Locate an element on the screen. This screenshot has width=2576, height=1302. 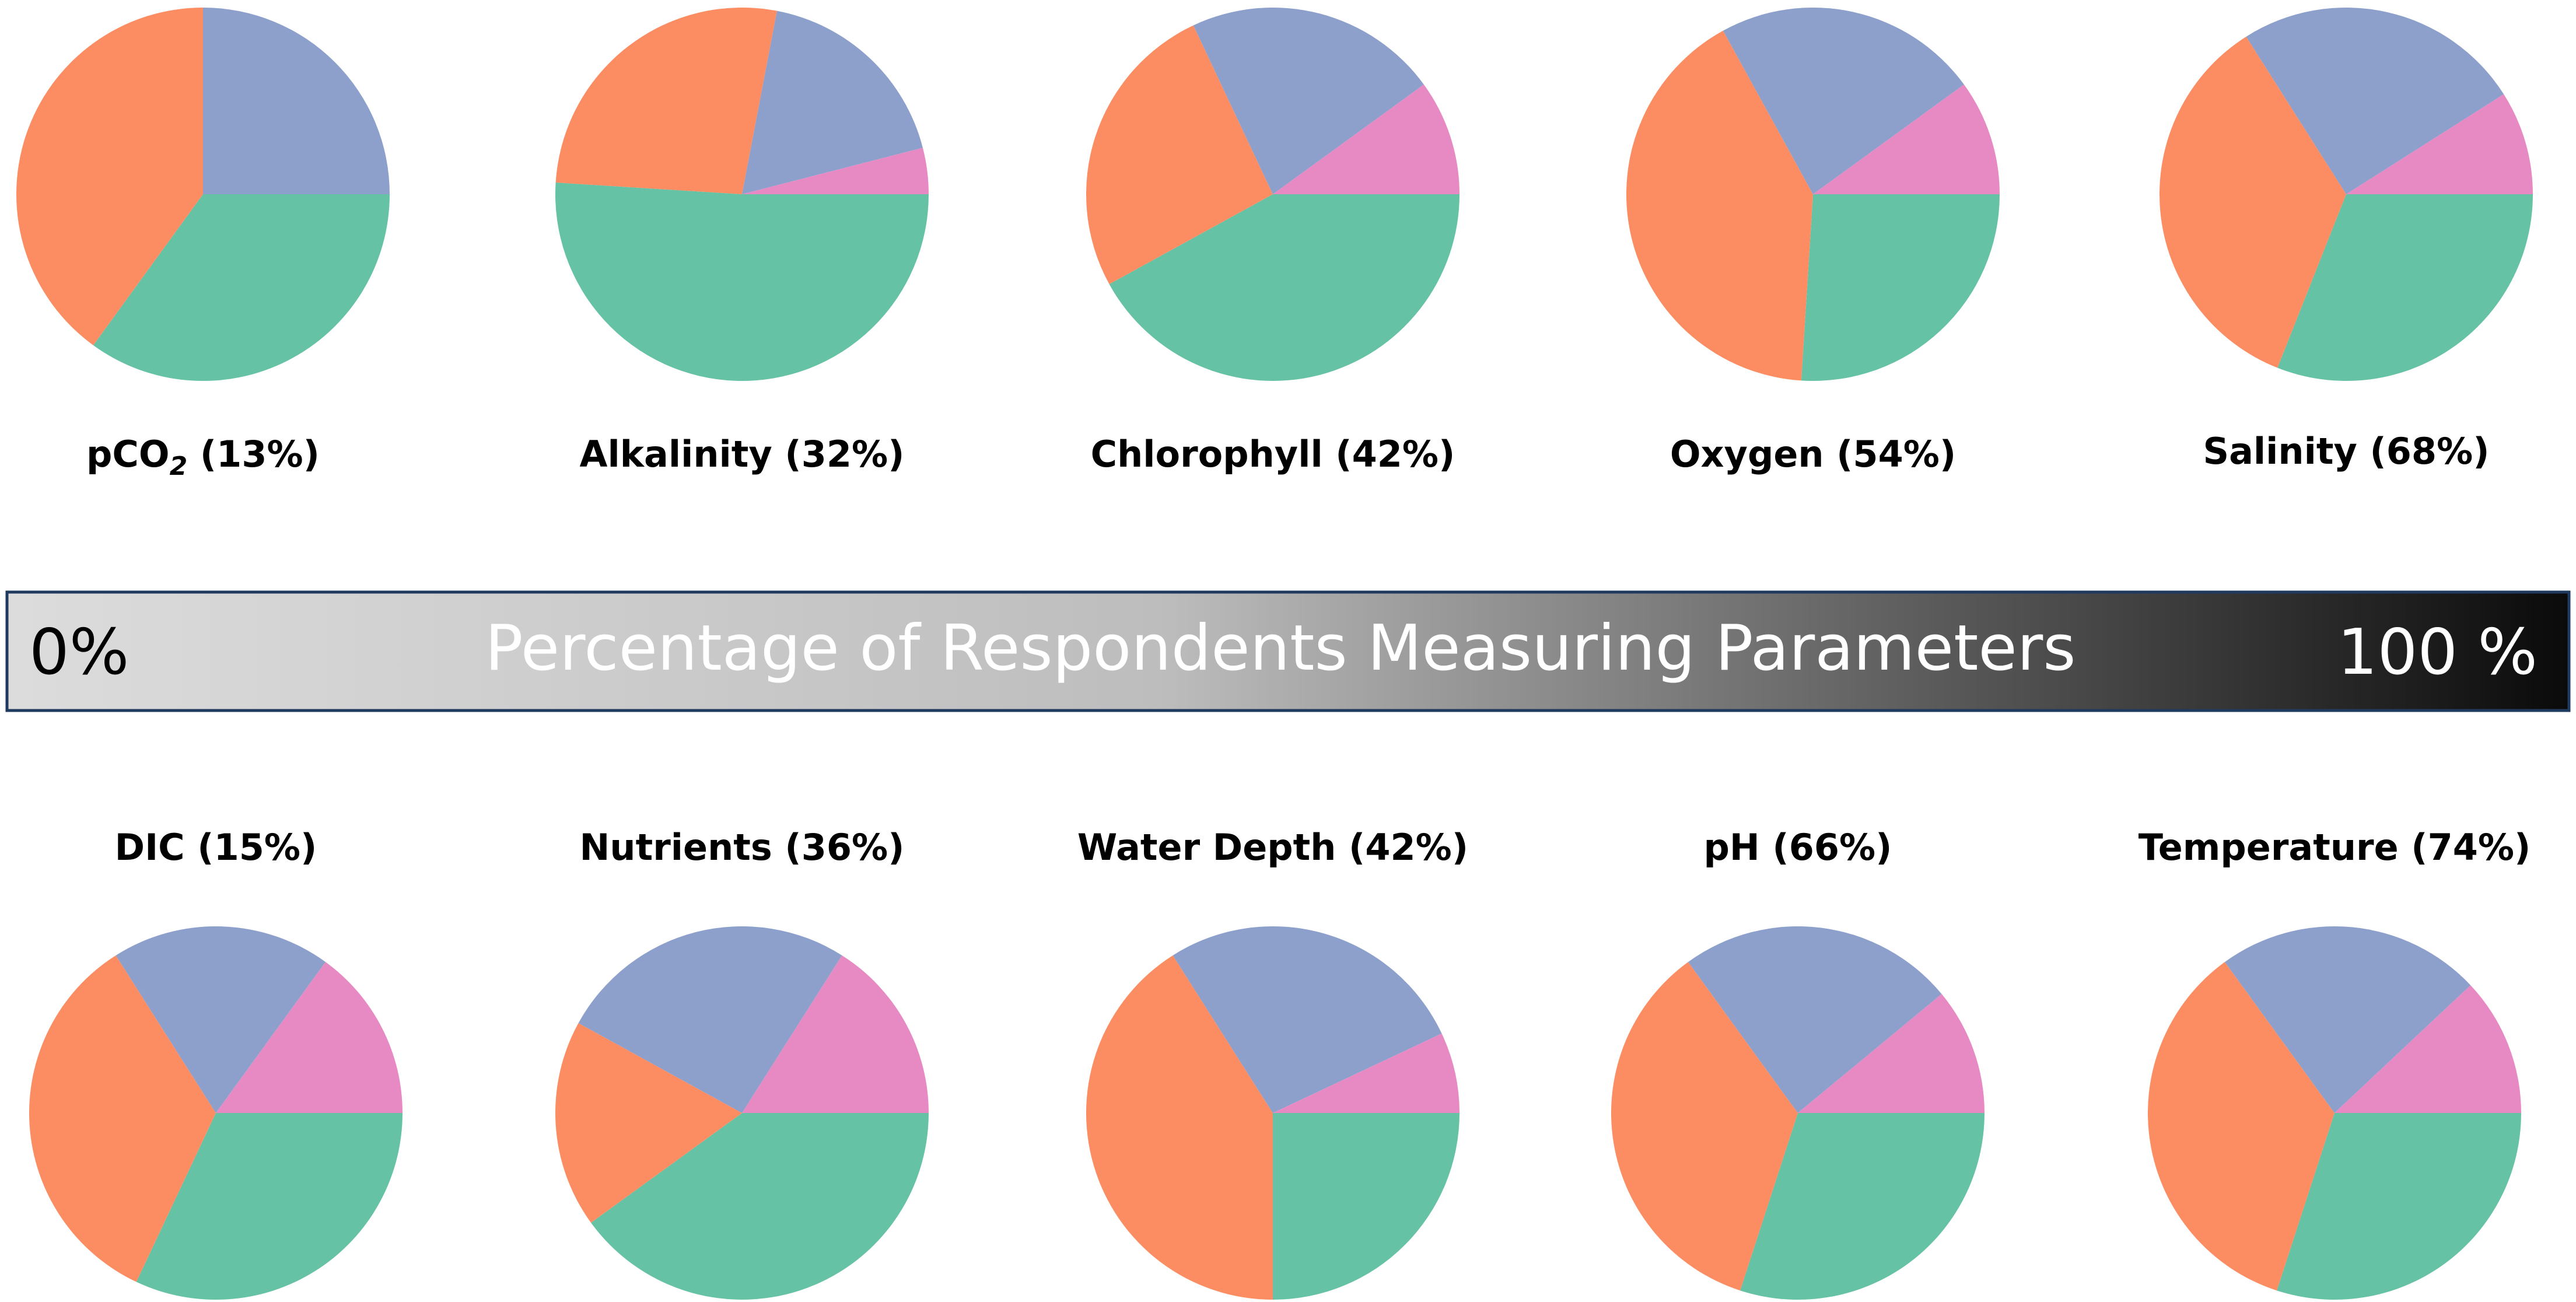
pie-chart: pH (66%) is located at coordinates (1798, 1063).